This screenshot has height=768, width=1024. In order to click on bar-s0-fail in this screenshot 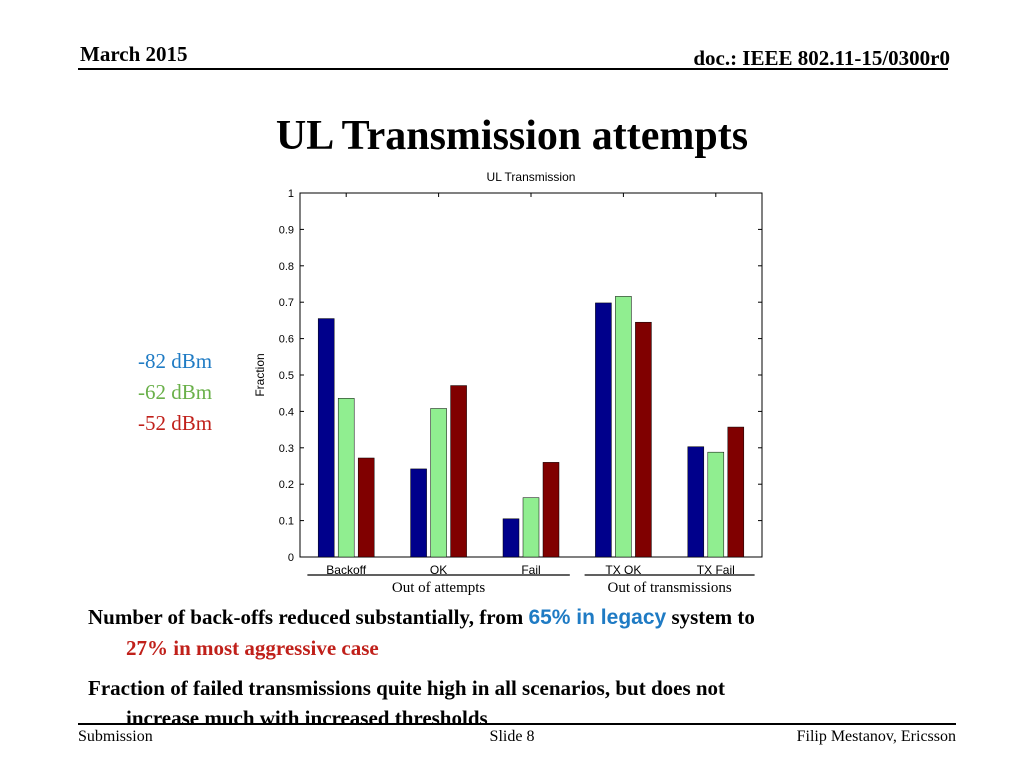, I will do `click(511, 538)`.